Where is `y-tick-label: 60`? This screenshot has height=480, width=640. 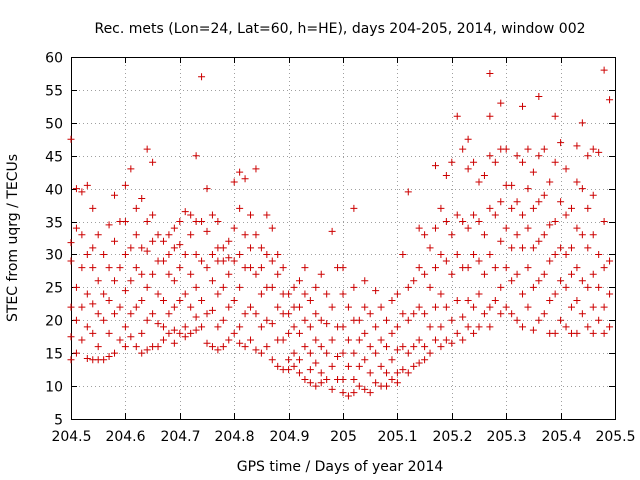 y-tick-label: 60 is located at coordinates (54, 59).